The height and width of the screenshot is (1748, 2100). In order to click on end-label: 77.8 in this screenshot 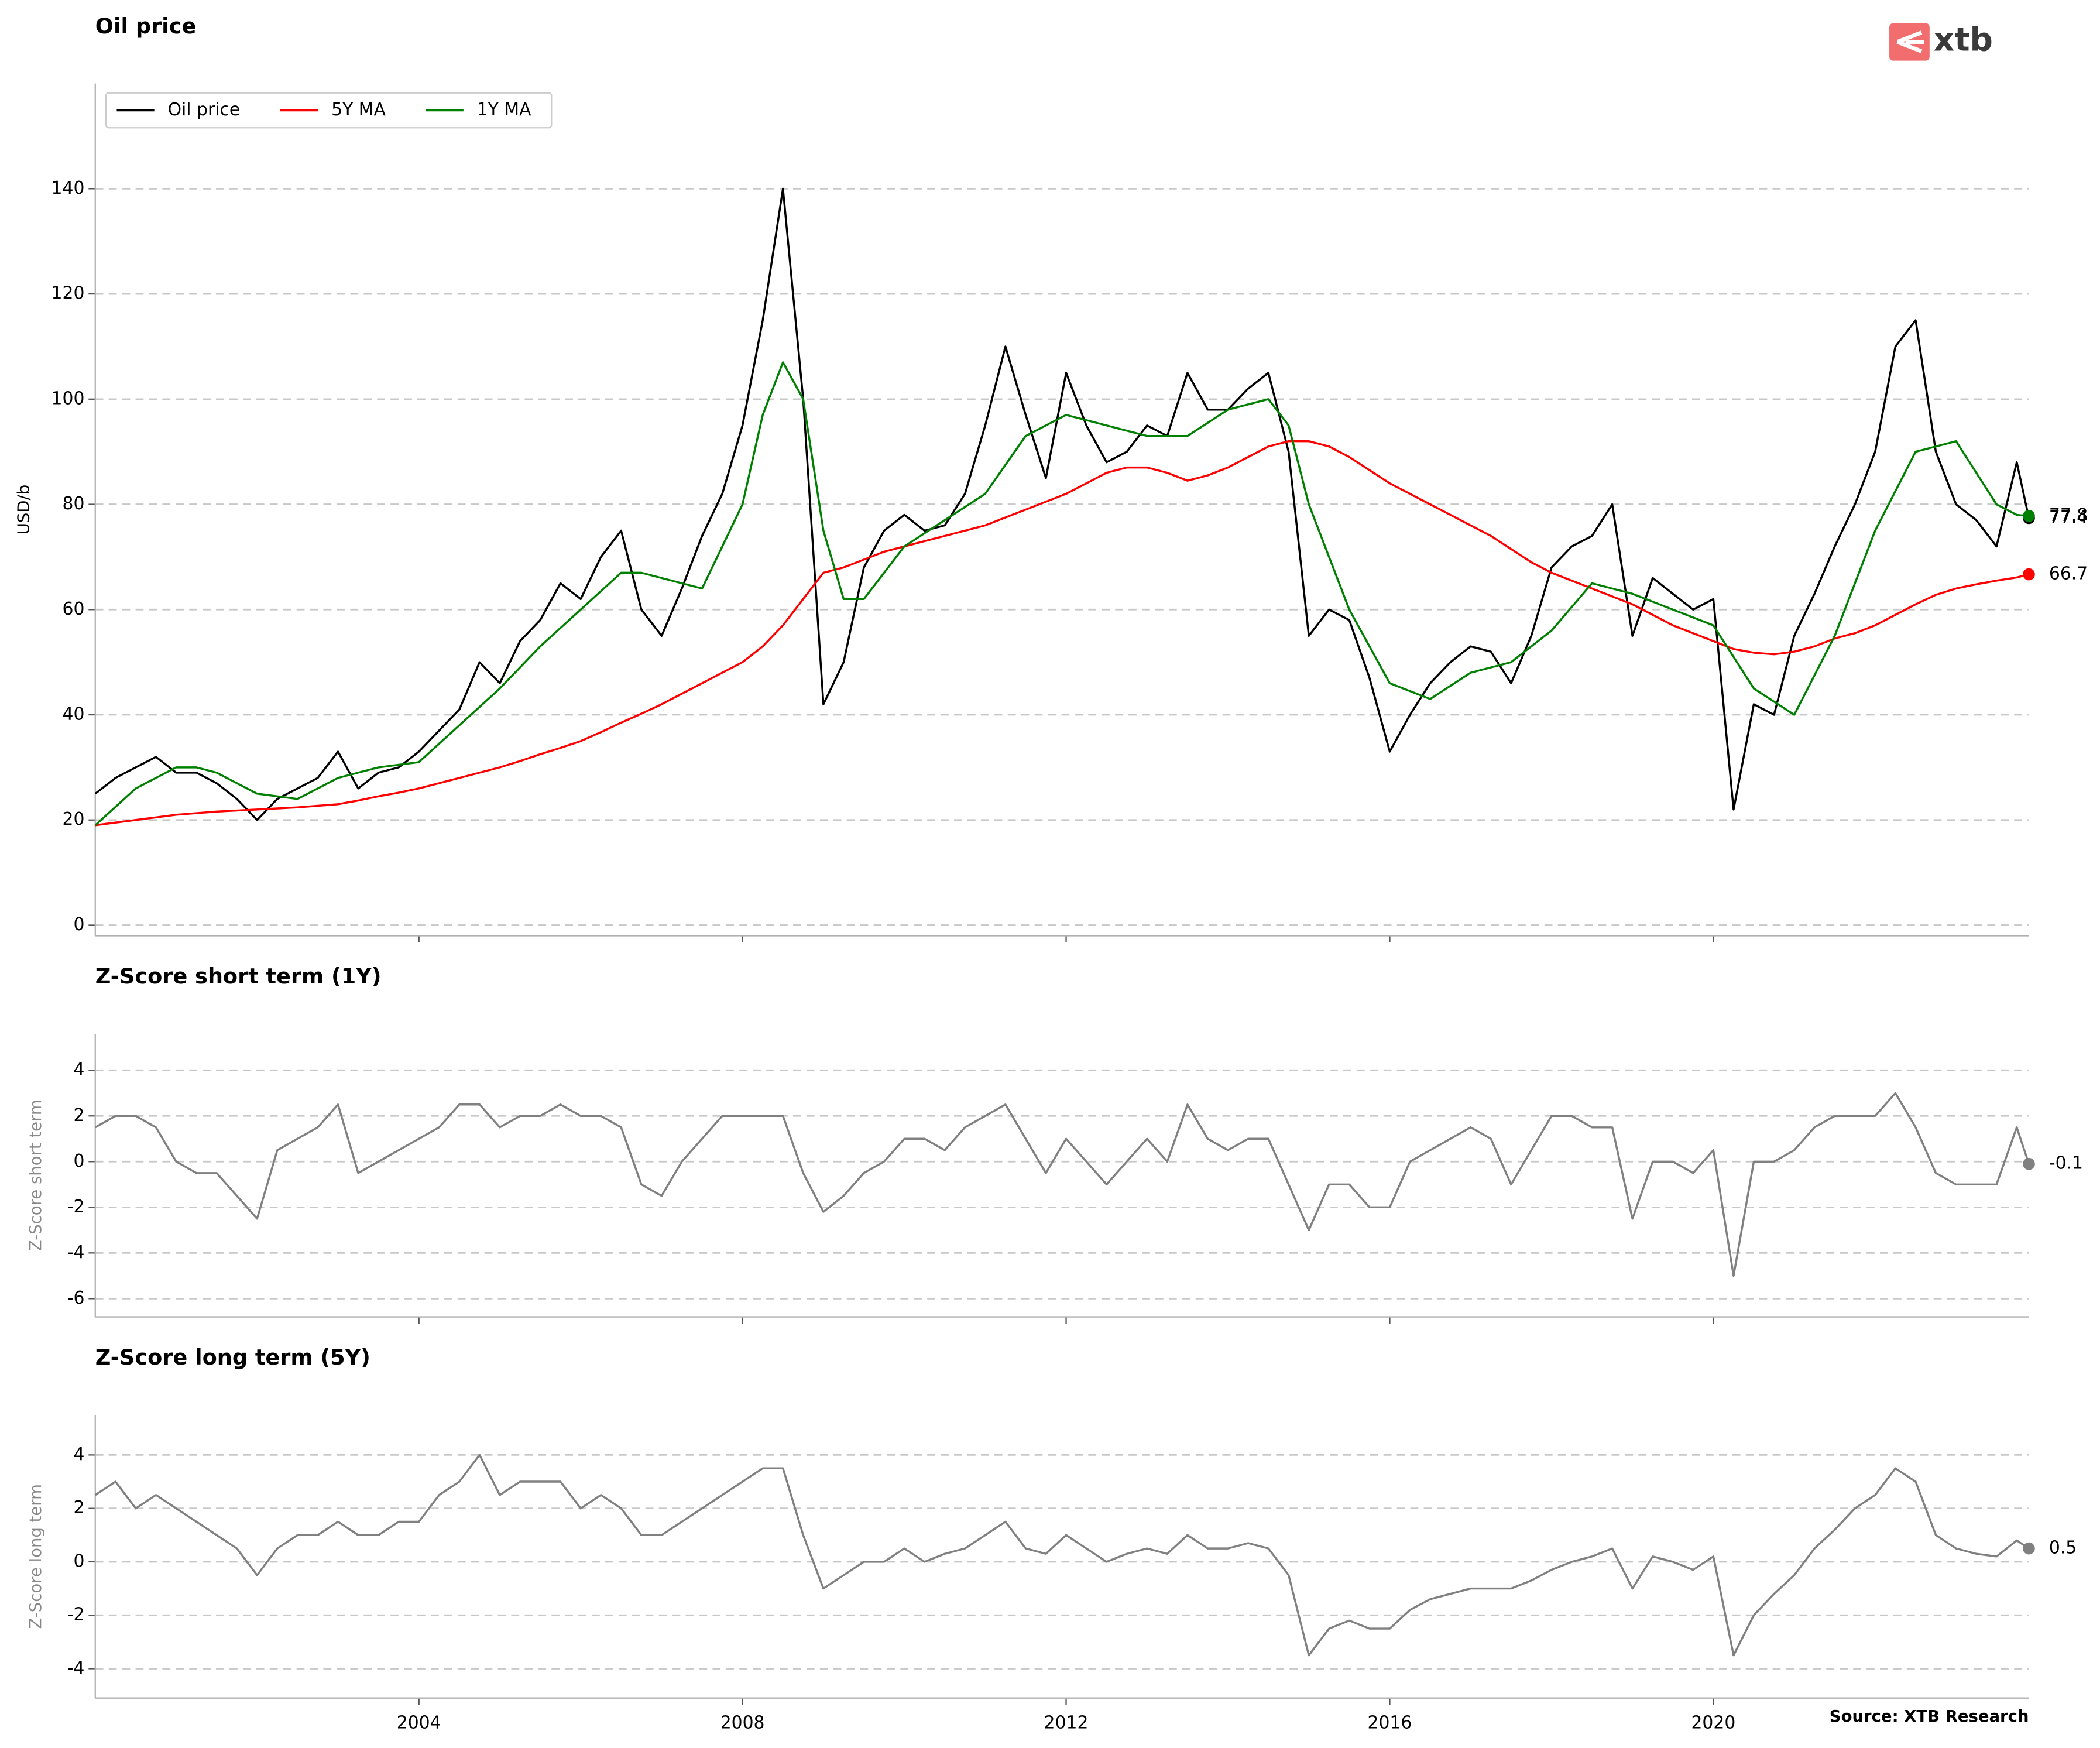, I will do `click(2069, 515)`.